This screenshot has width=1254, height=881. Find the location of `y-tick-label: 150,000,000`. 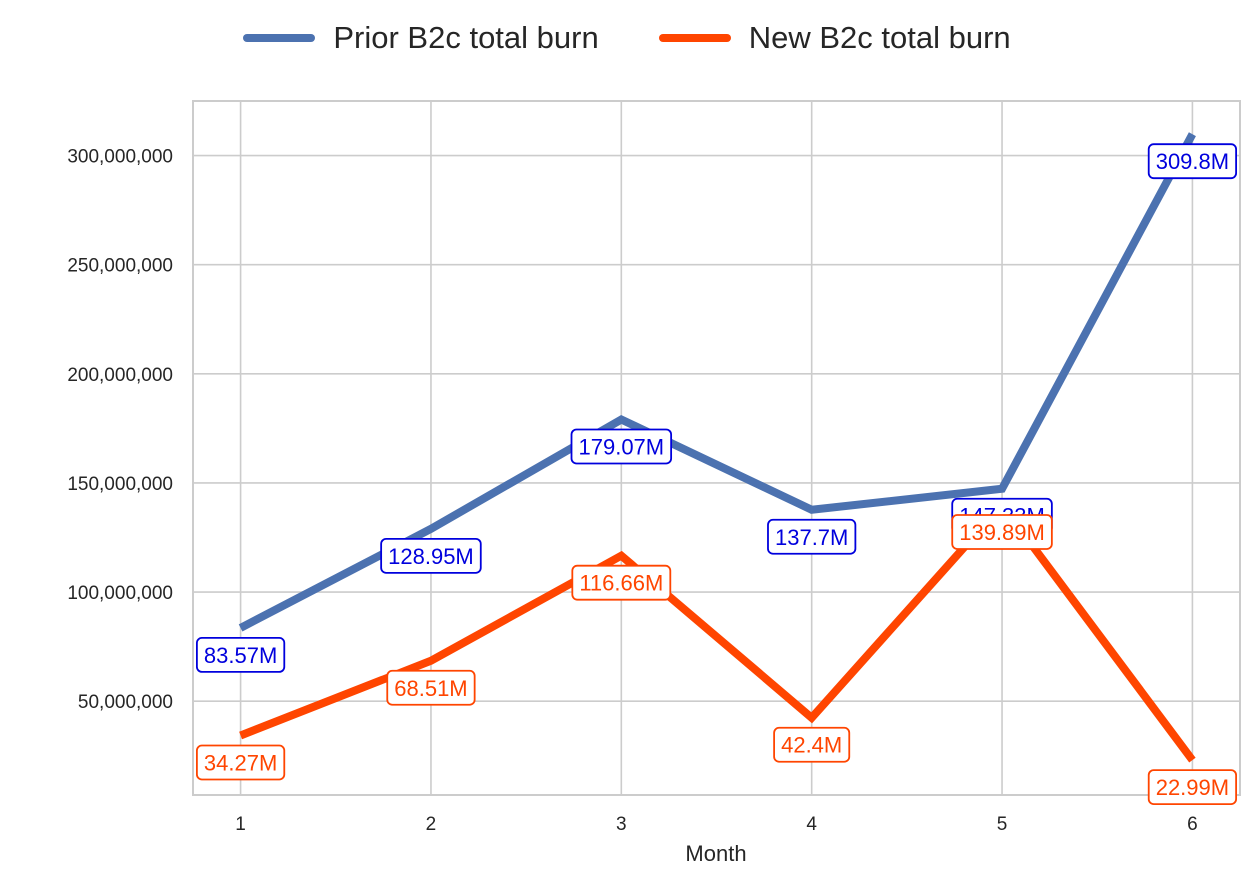

y-tick-label: 150,000,000 is located at coordinates (120, 484).